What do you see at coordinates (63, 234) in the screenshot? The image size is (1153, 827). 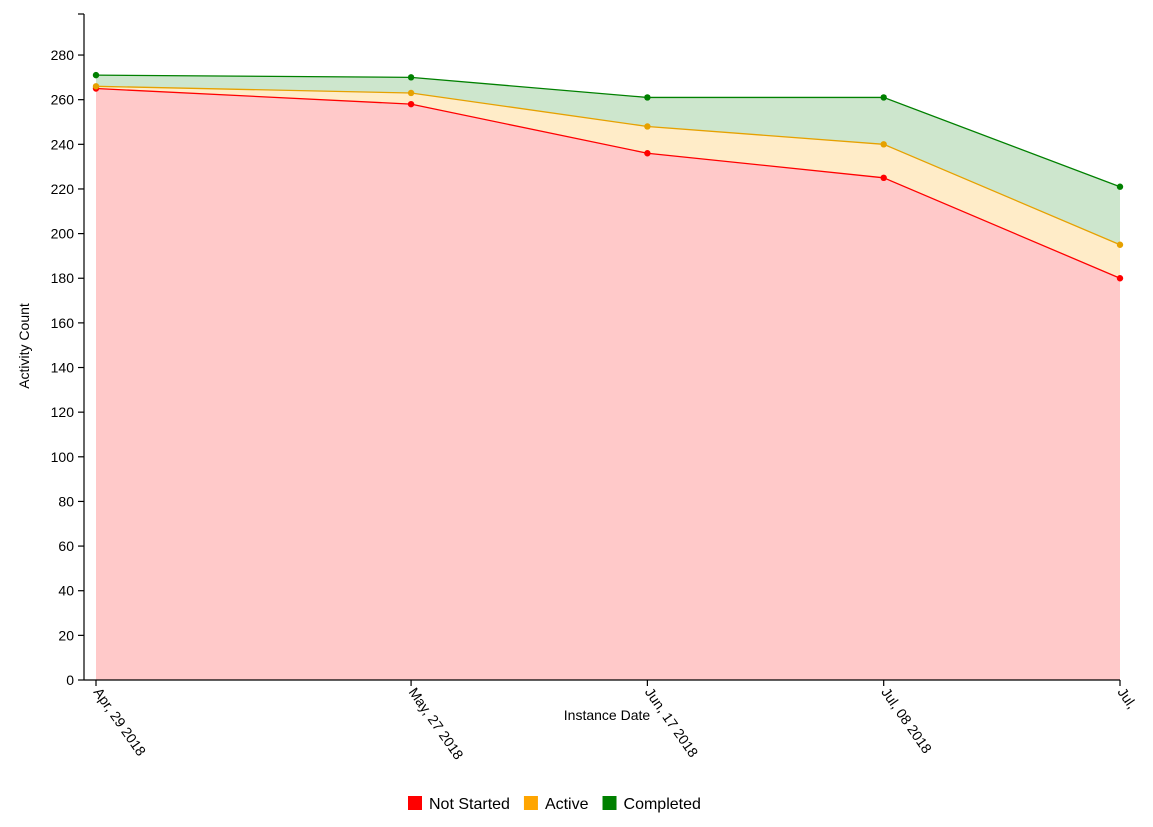 I see `y-tick-label: 200` at bounding box center [63, 234].